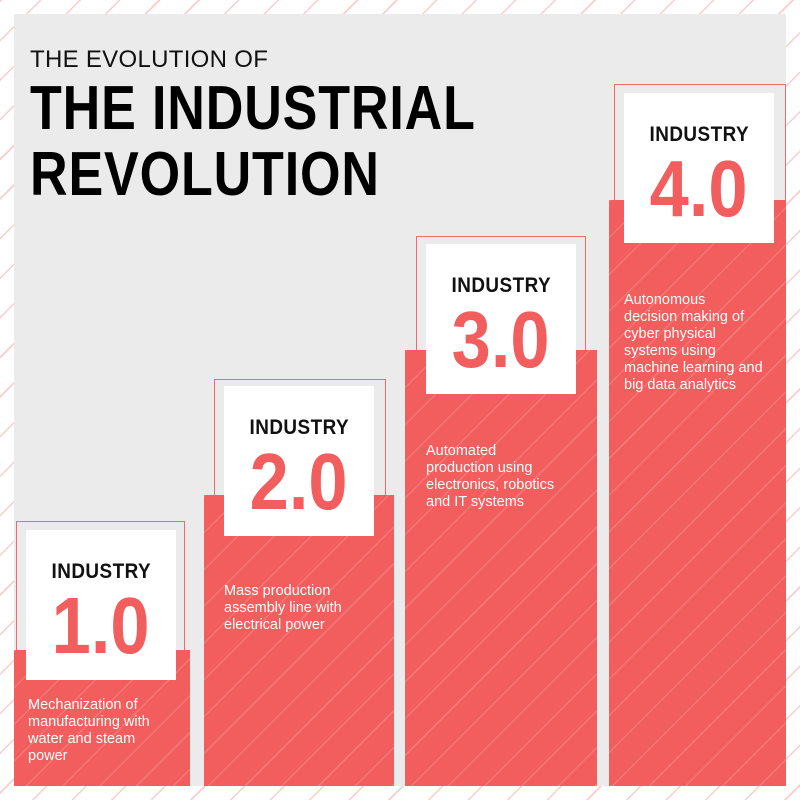  I want to click on main-title-line-2: REVOLUTION, so click(205, 174).